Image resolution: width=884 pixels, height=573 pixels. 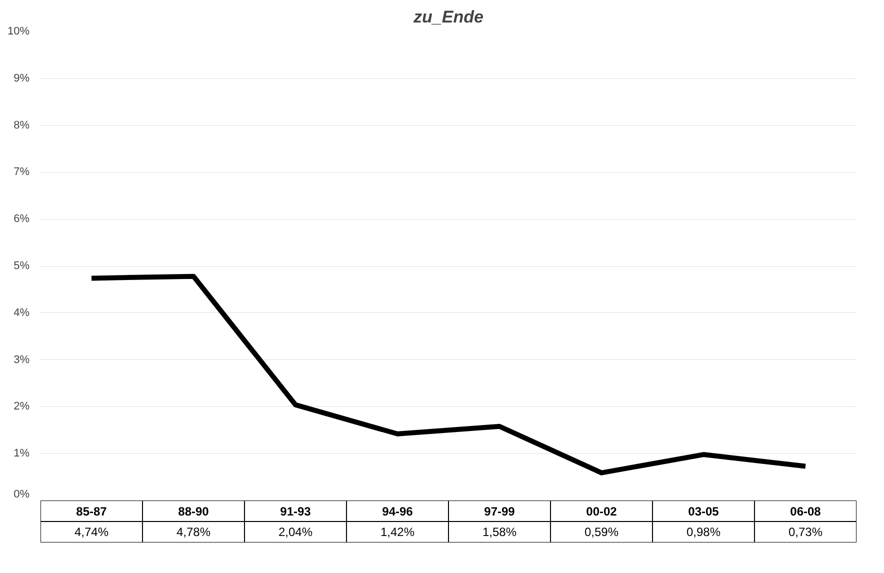 I want to click on data-label: 0,59%, so click(x=601, y=532).